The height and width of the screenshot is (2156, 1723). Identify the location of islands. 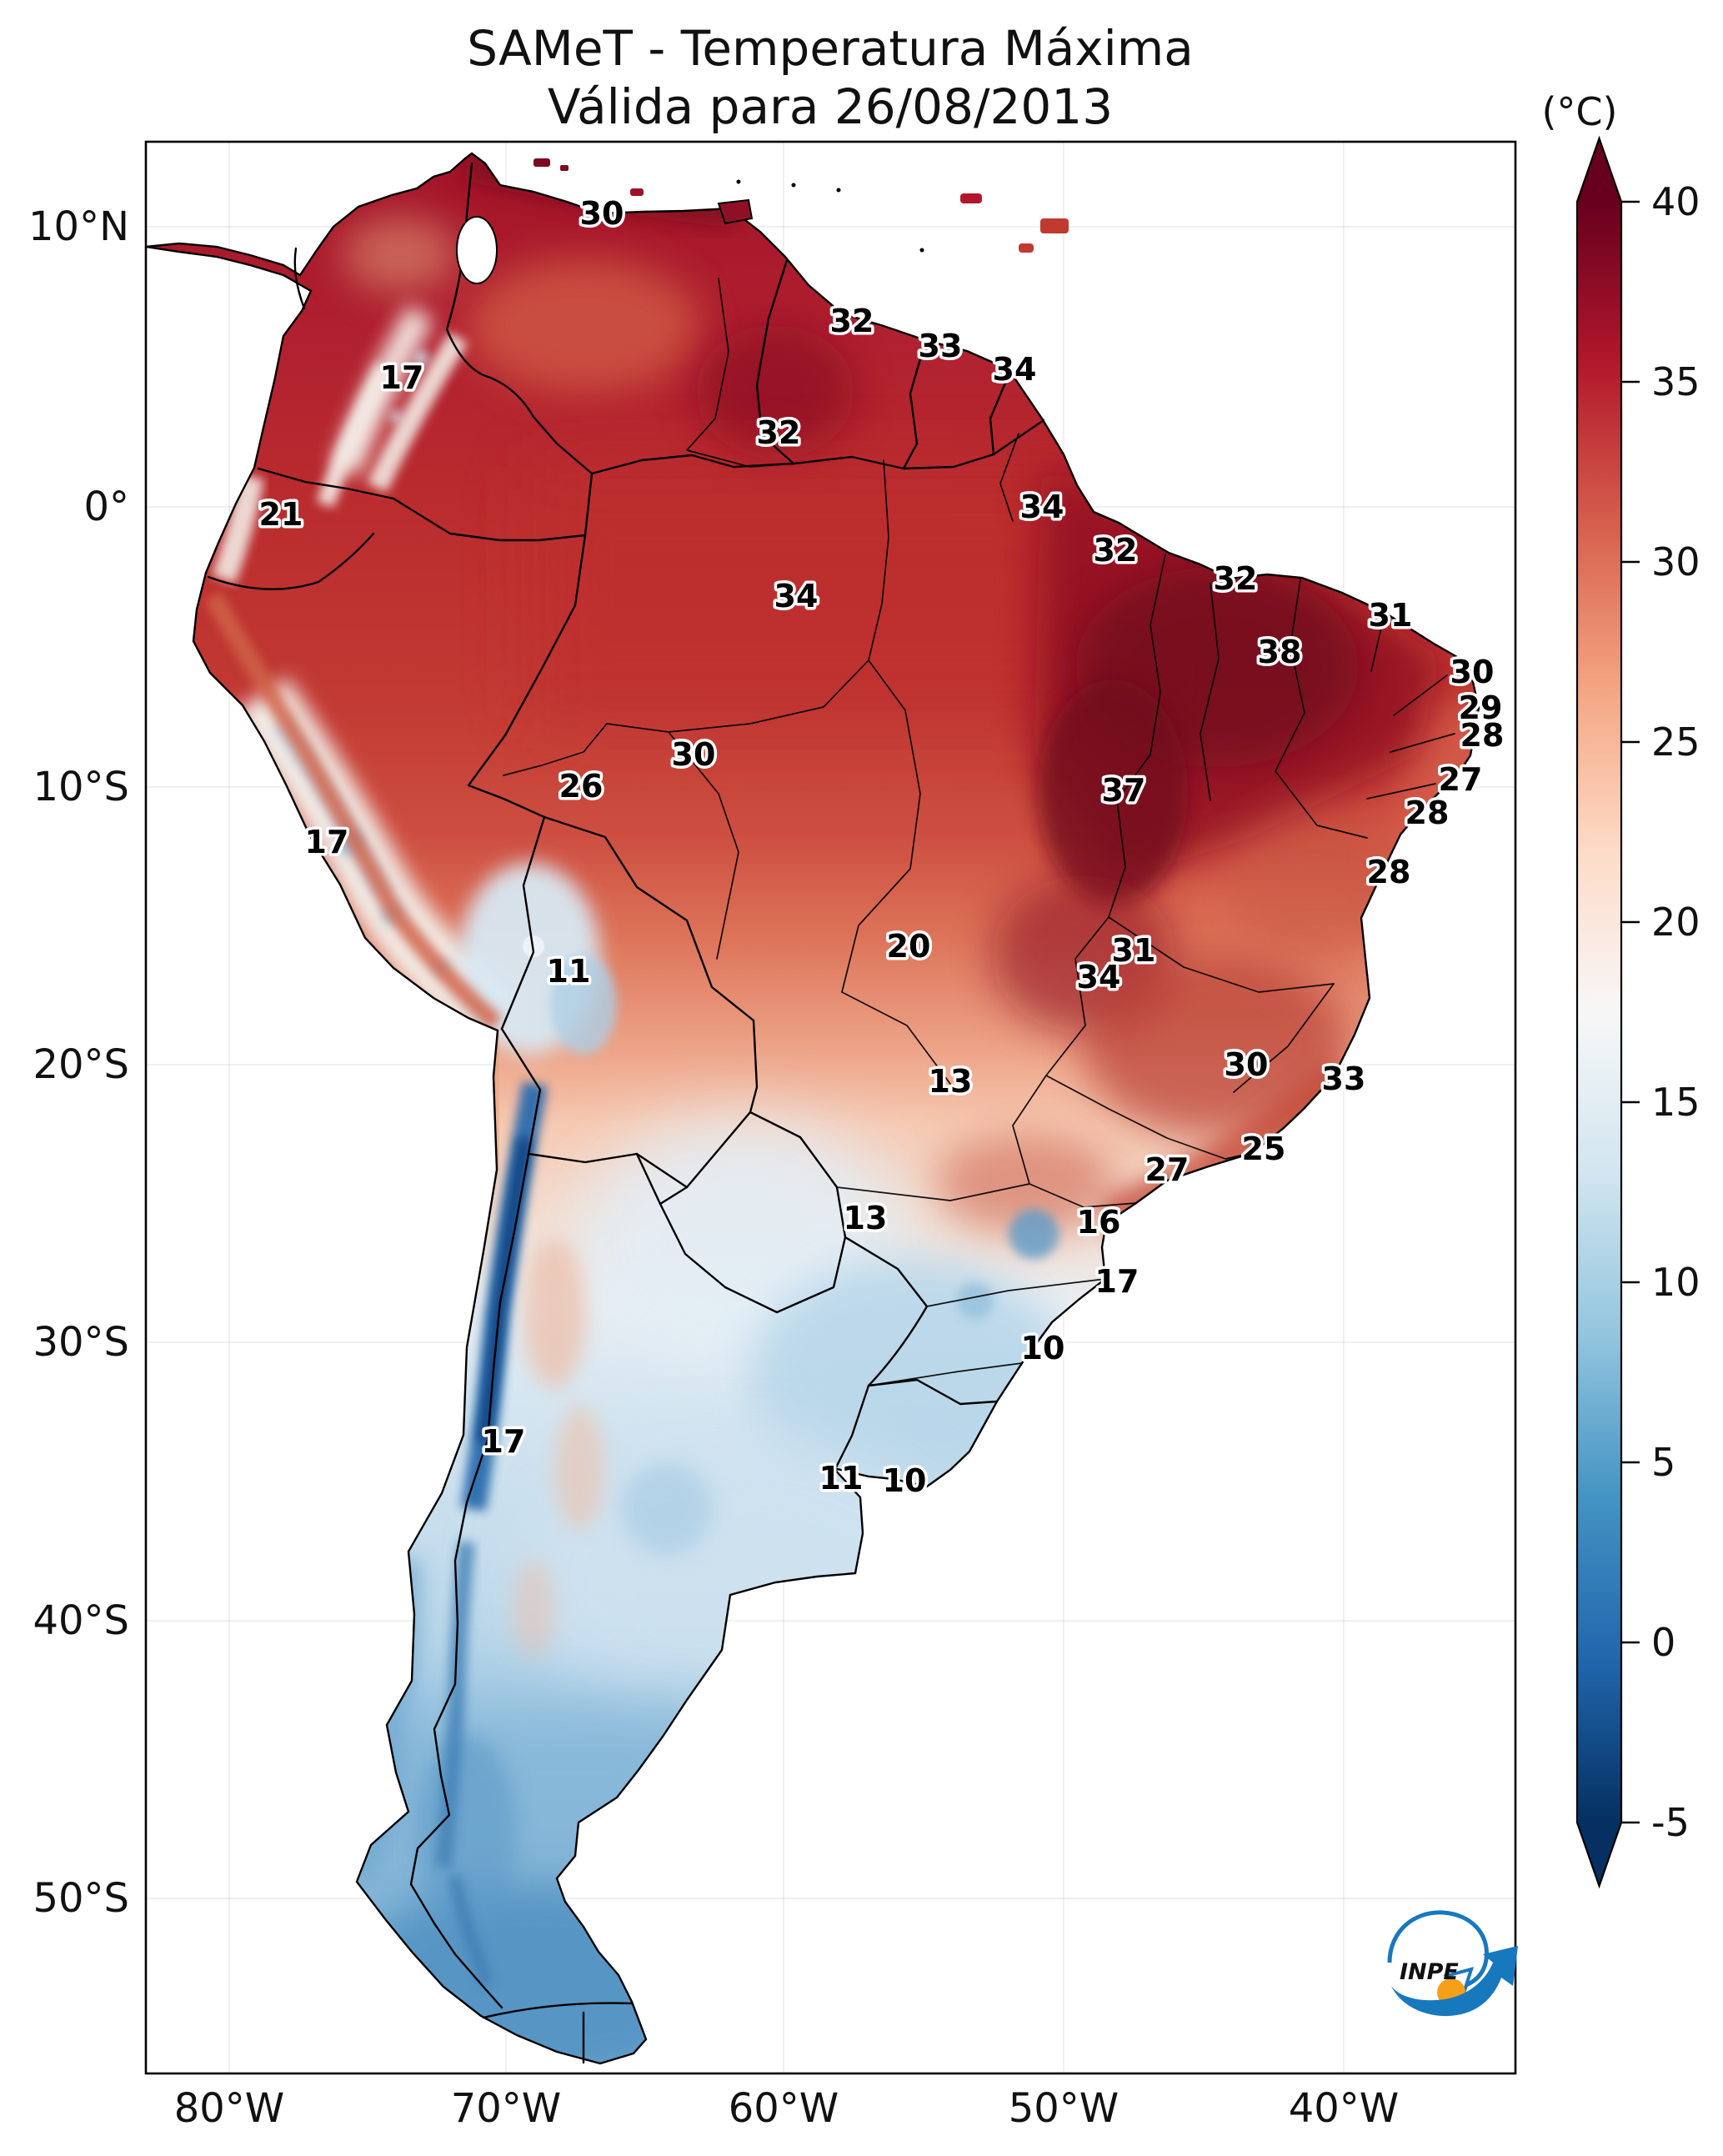
(801, 205).